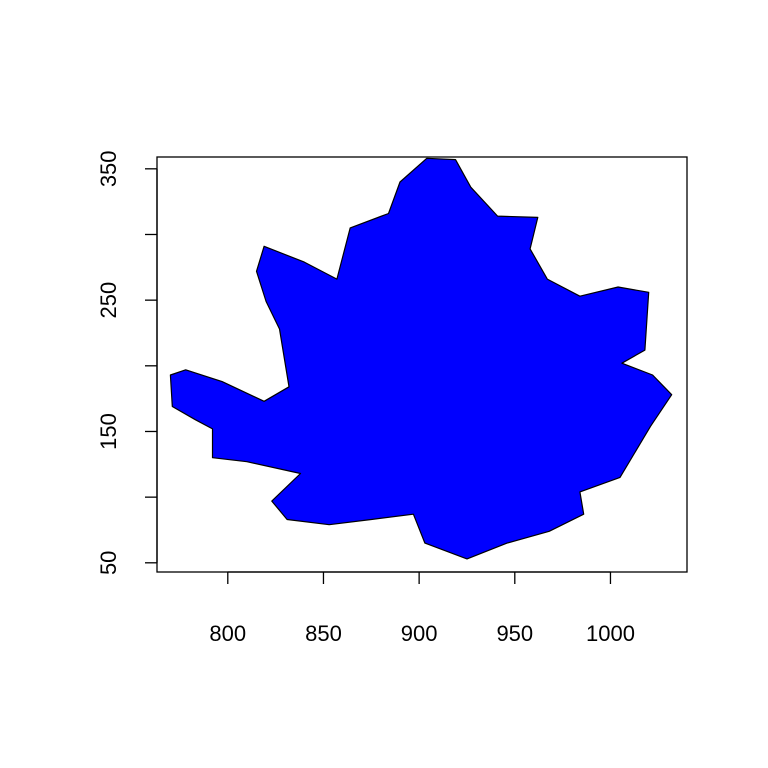 This screenshot has height=768, width=768. I want to click on y-tick-label: 50, so click(108, 563).